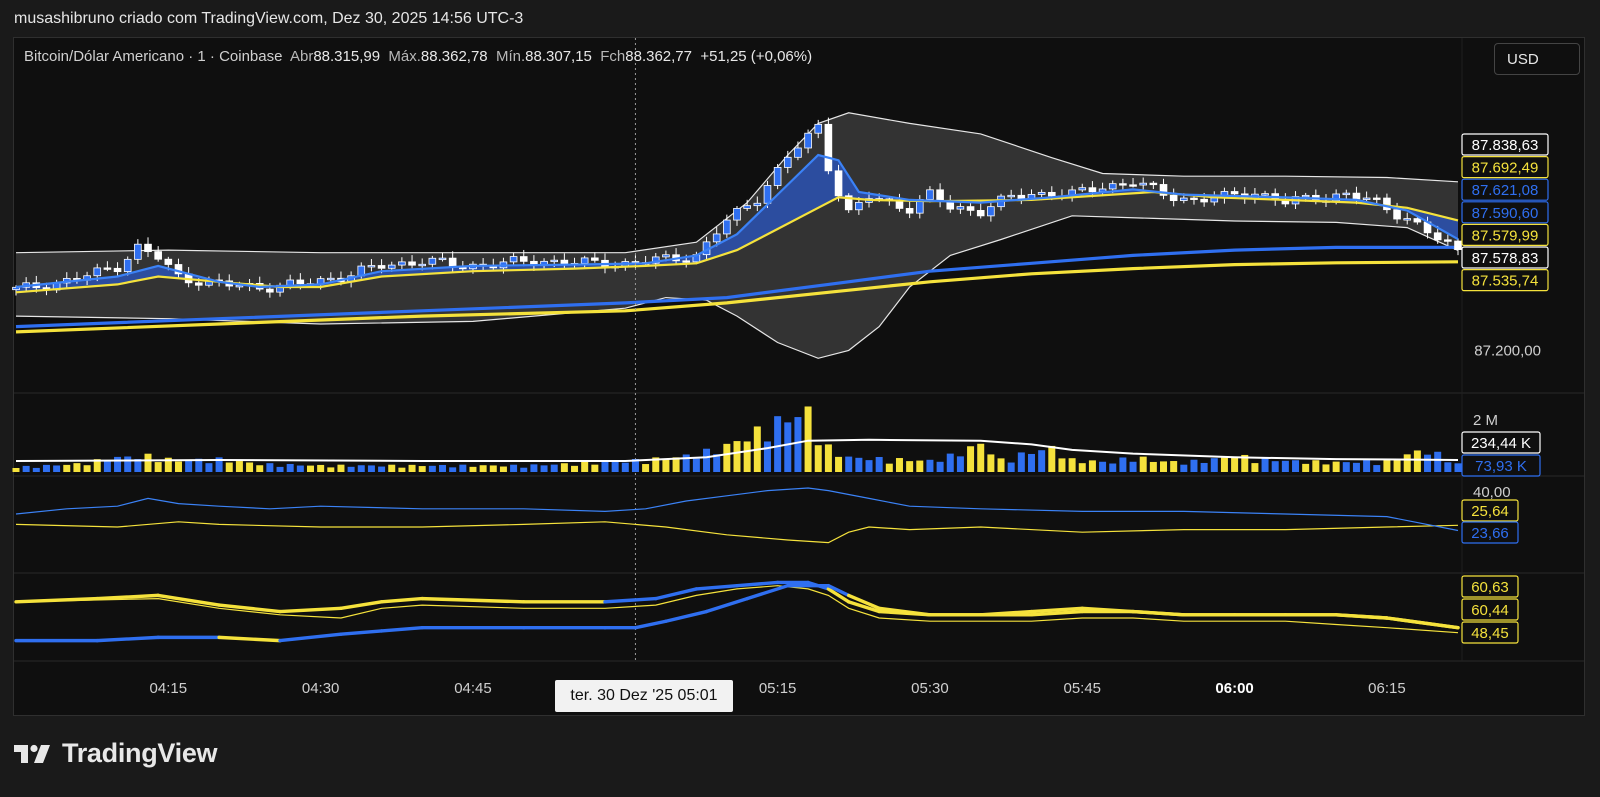 This screenshot has width=1600, height=797. What do you see at coordinates (1505, 258) in the screenshot?
I see `price-label-text: 87.578,83` at bounding box center [1505, 258].